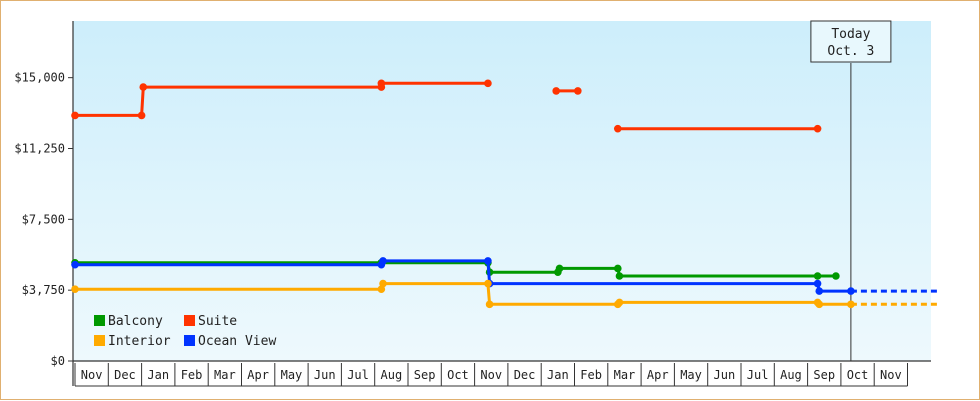  What do you see at coordinates (139, 341) in the screenshot?
I see `legend-label: Interior` at bounding box center [139, 341].